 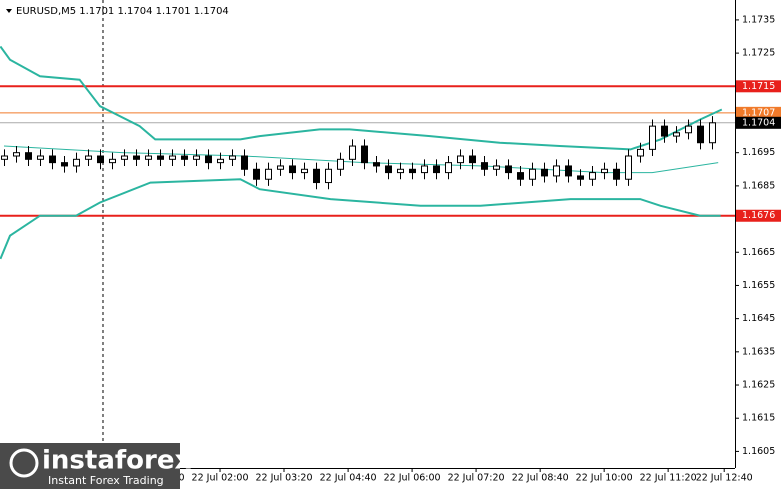 I want to click on y-tick-label: 1.1605, so click(x=758, y=451).